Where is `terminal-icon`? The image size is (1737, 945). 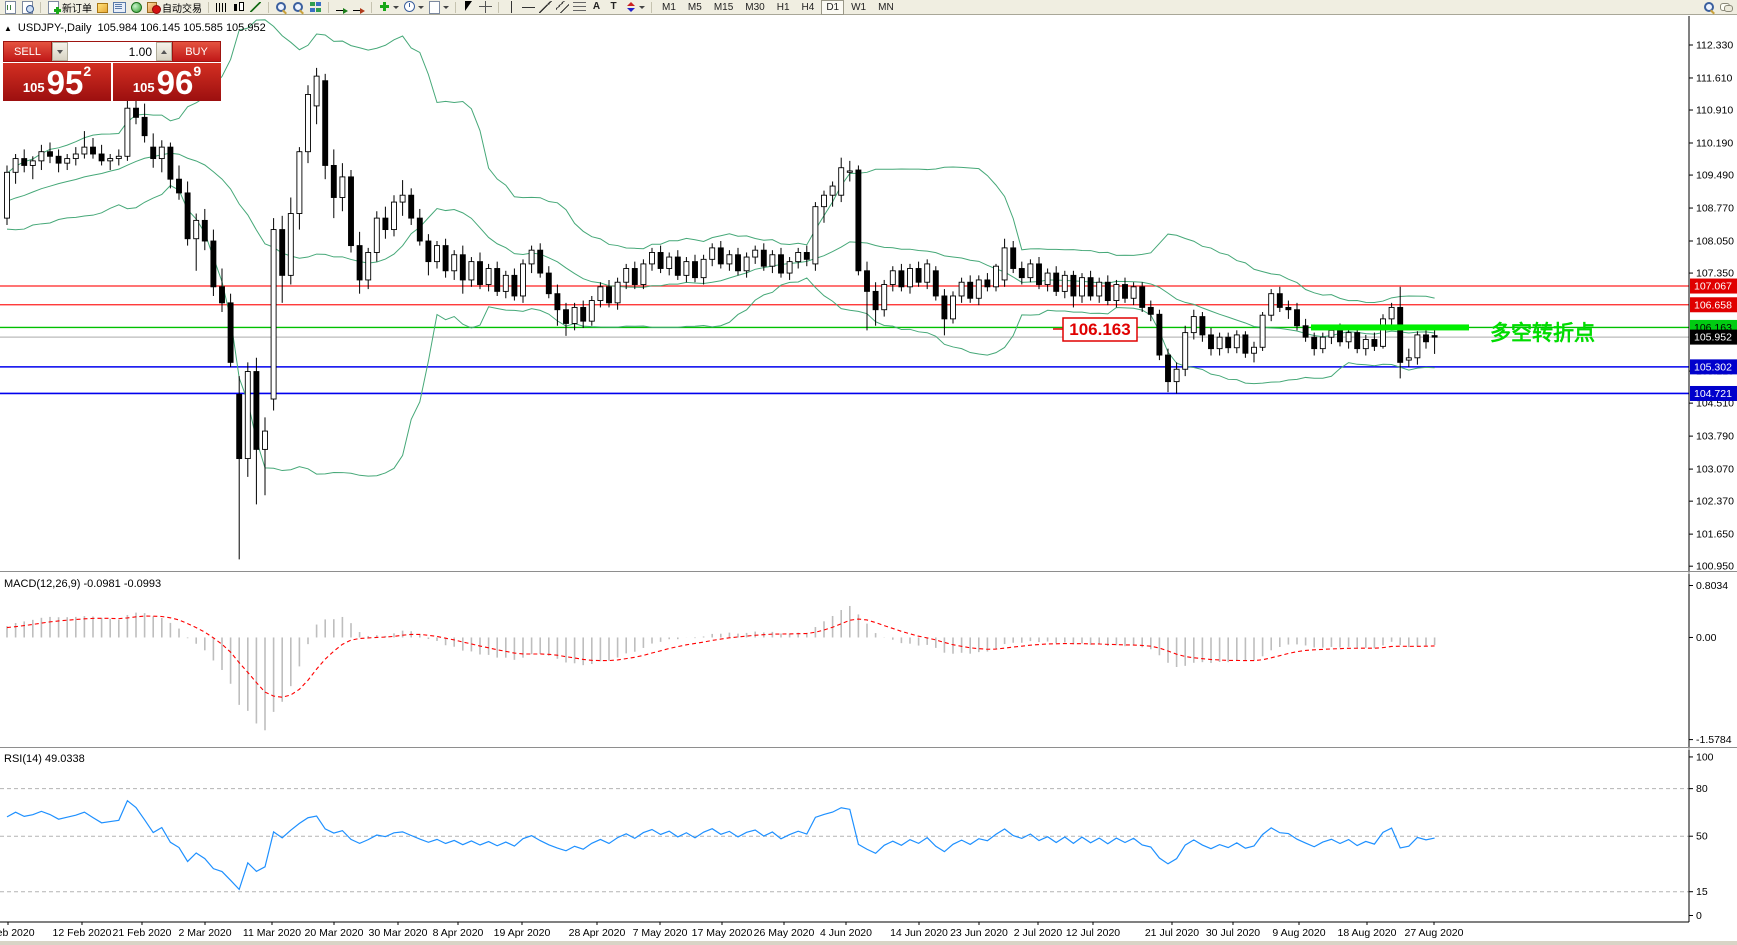
terminal-icon is located at coordinates (119, 7).